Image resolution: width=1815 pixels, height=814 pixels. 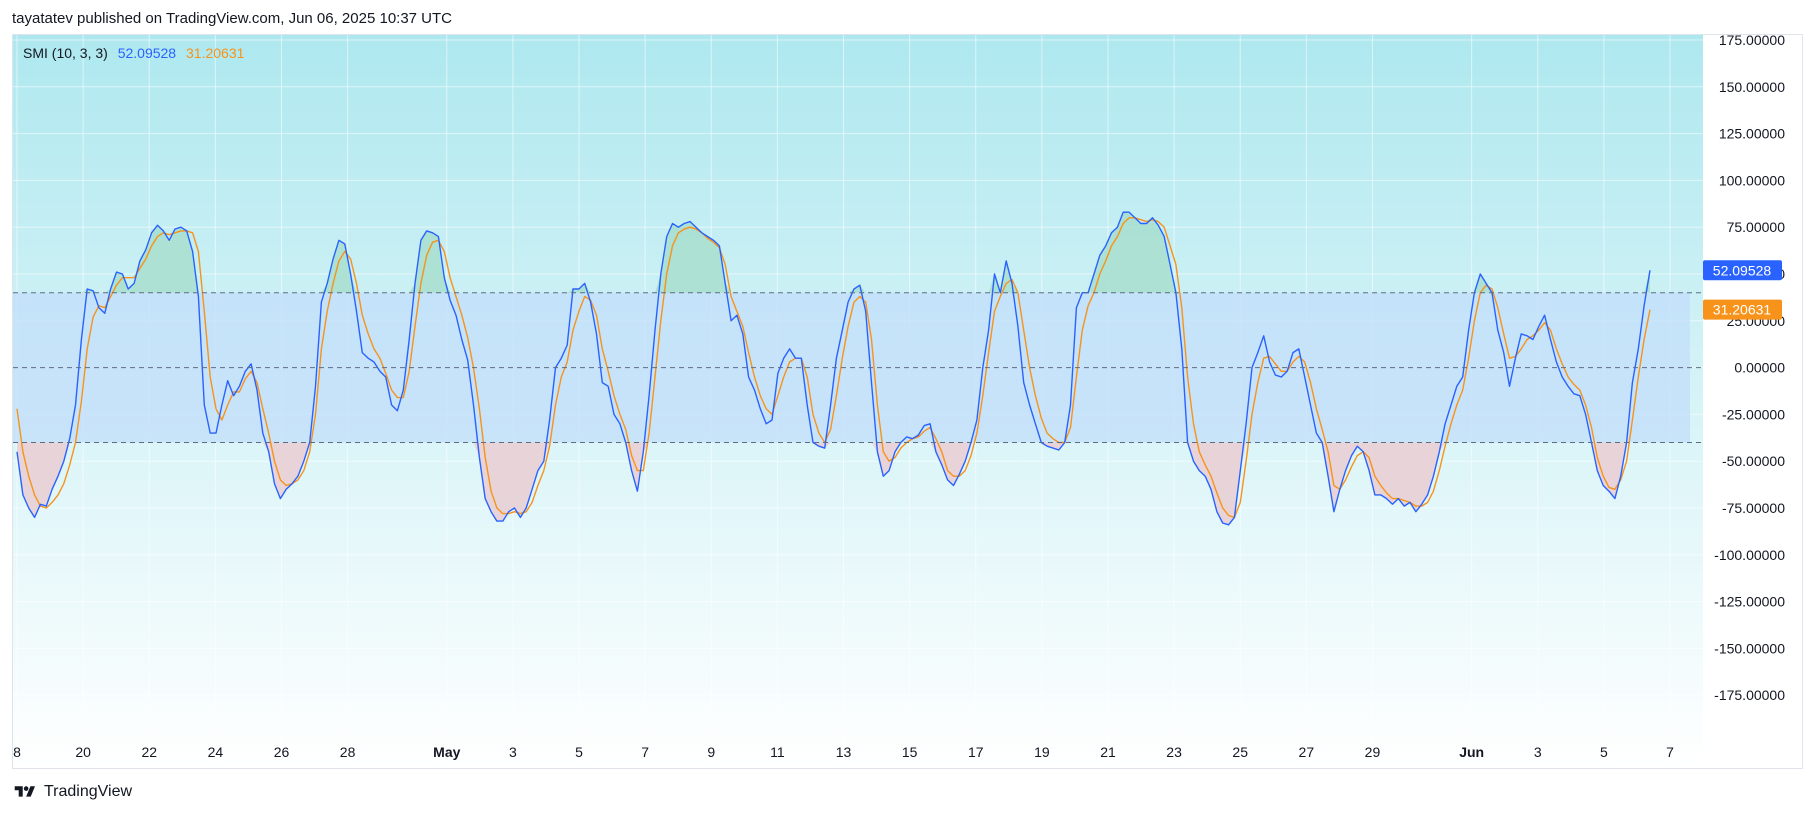 What do you see at coordinates (88, 791) in the screenshot?
I see `footer-brand-label: TradingView` at bounding box center [88, 791].